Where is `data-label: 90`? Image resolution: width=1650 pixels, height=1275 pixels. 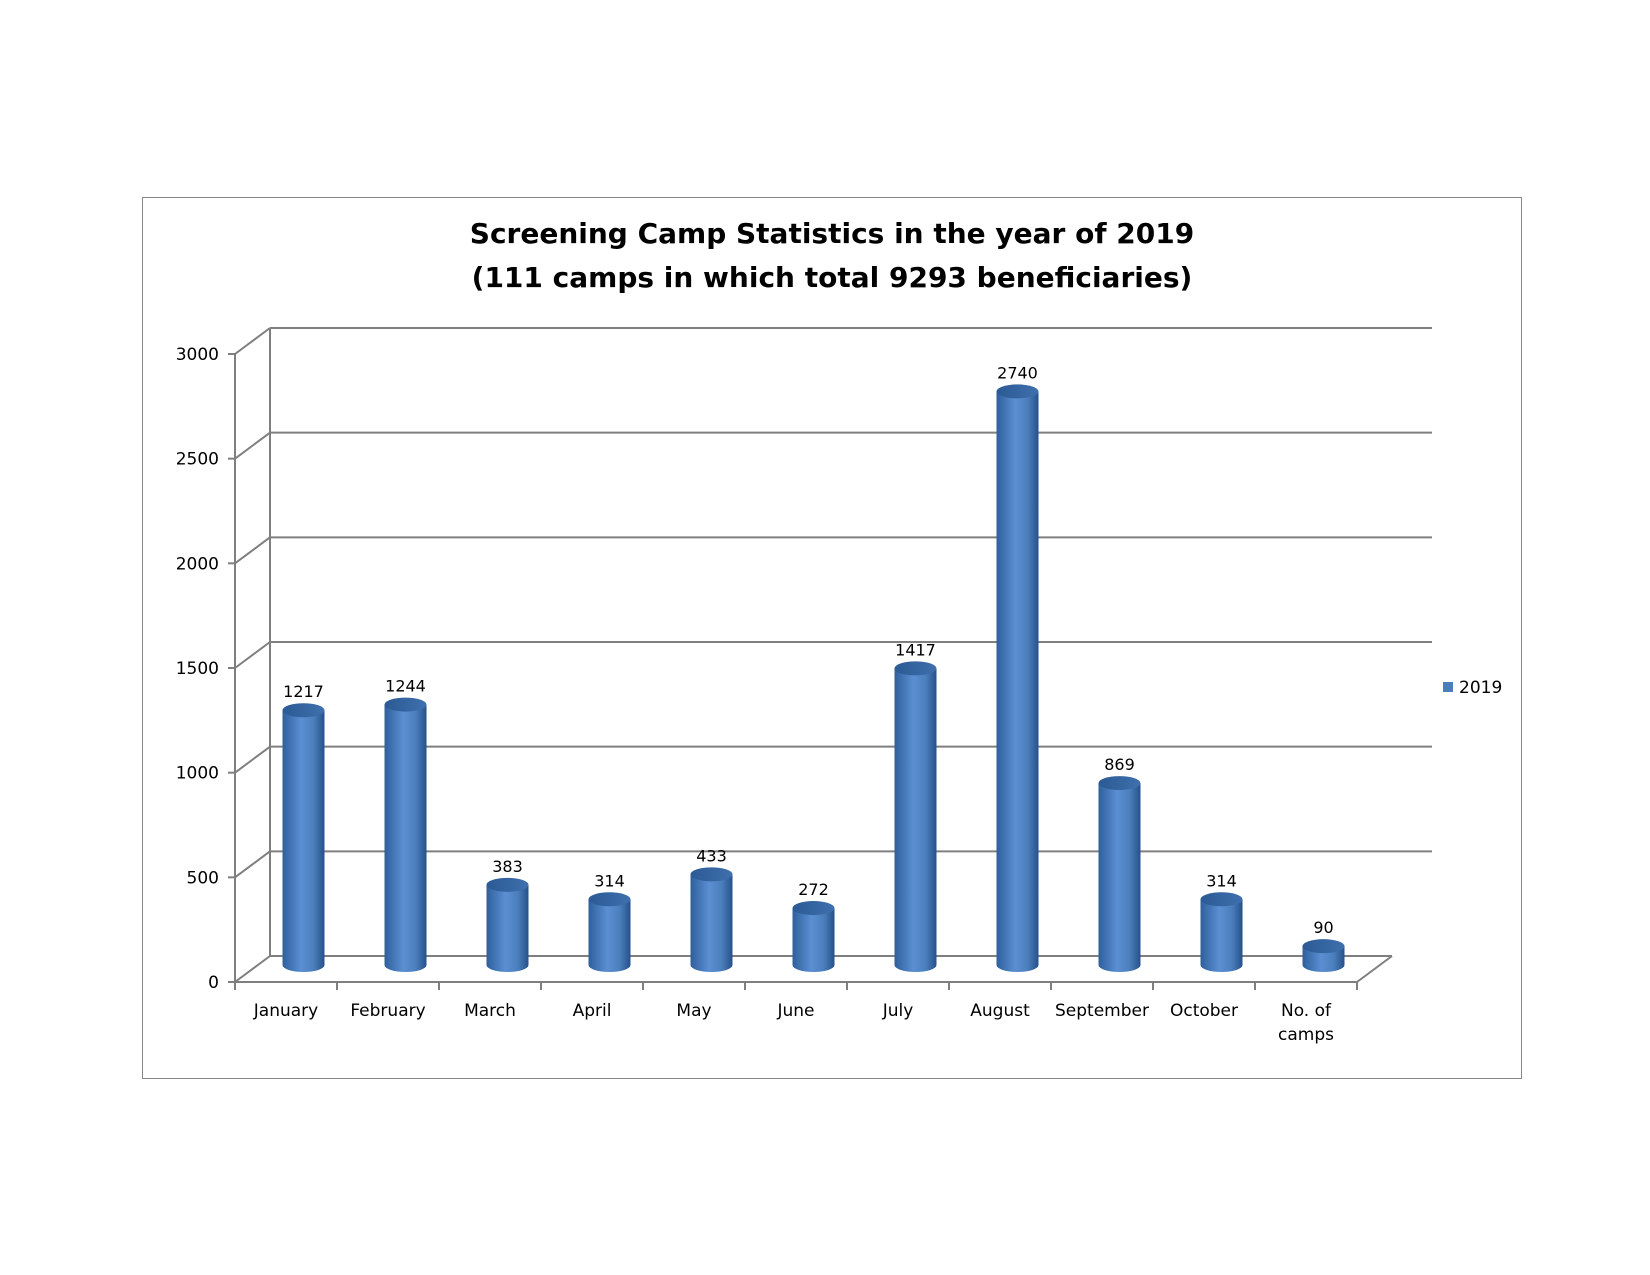
data-label: 90 is located at coordinates (1323, 927).